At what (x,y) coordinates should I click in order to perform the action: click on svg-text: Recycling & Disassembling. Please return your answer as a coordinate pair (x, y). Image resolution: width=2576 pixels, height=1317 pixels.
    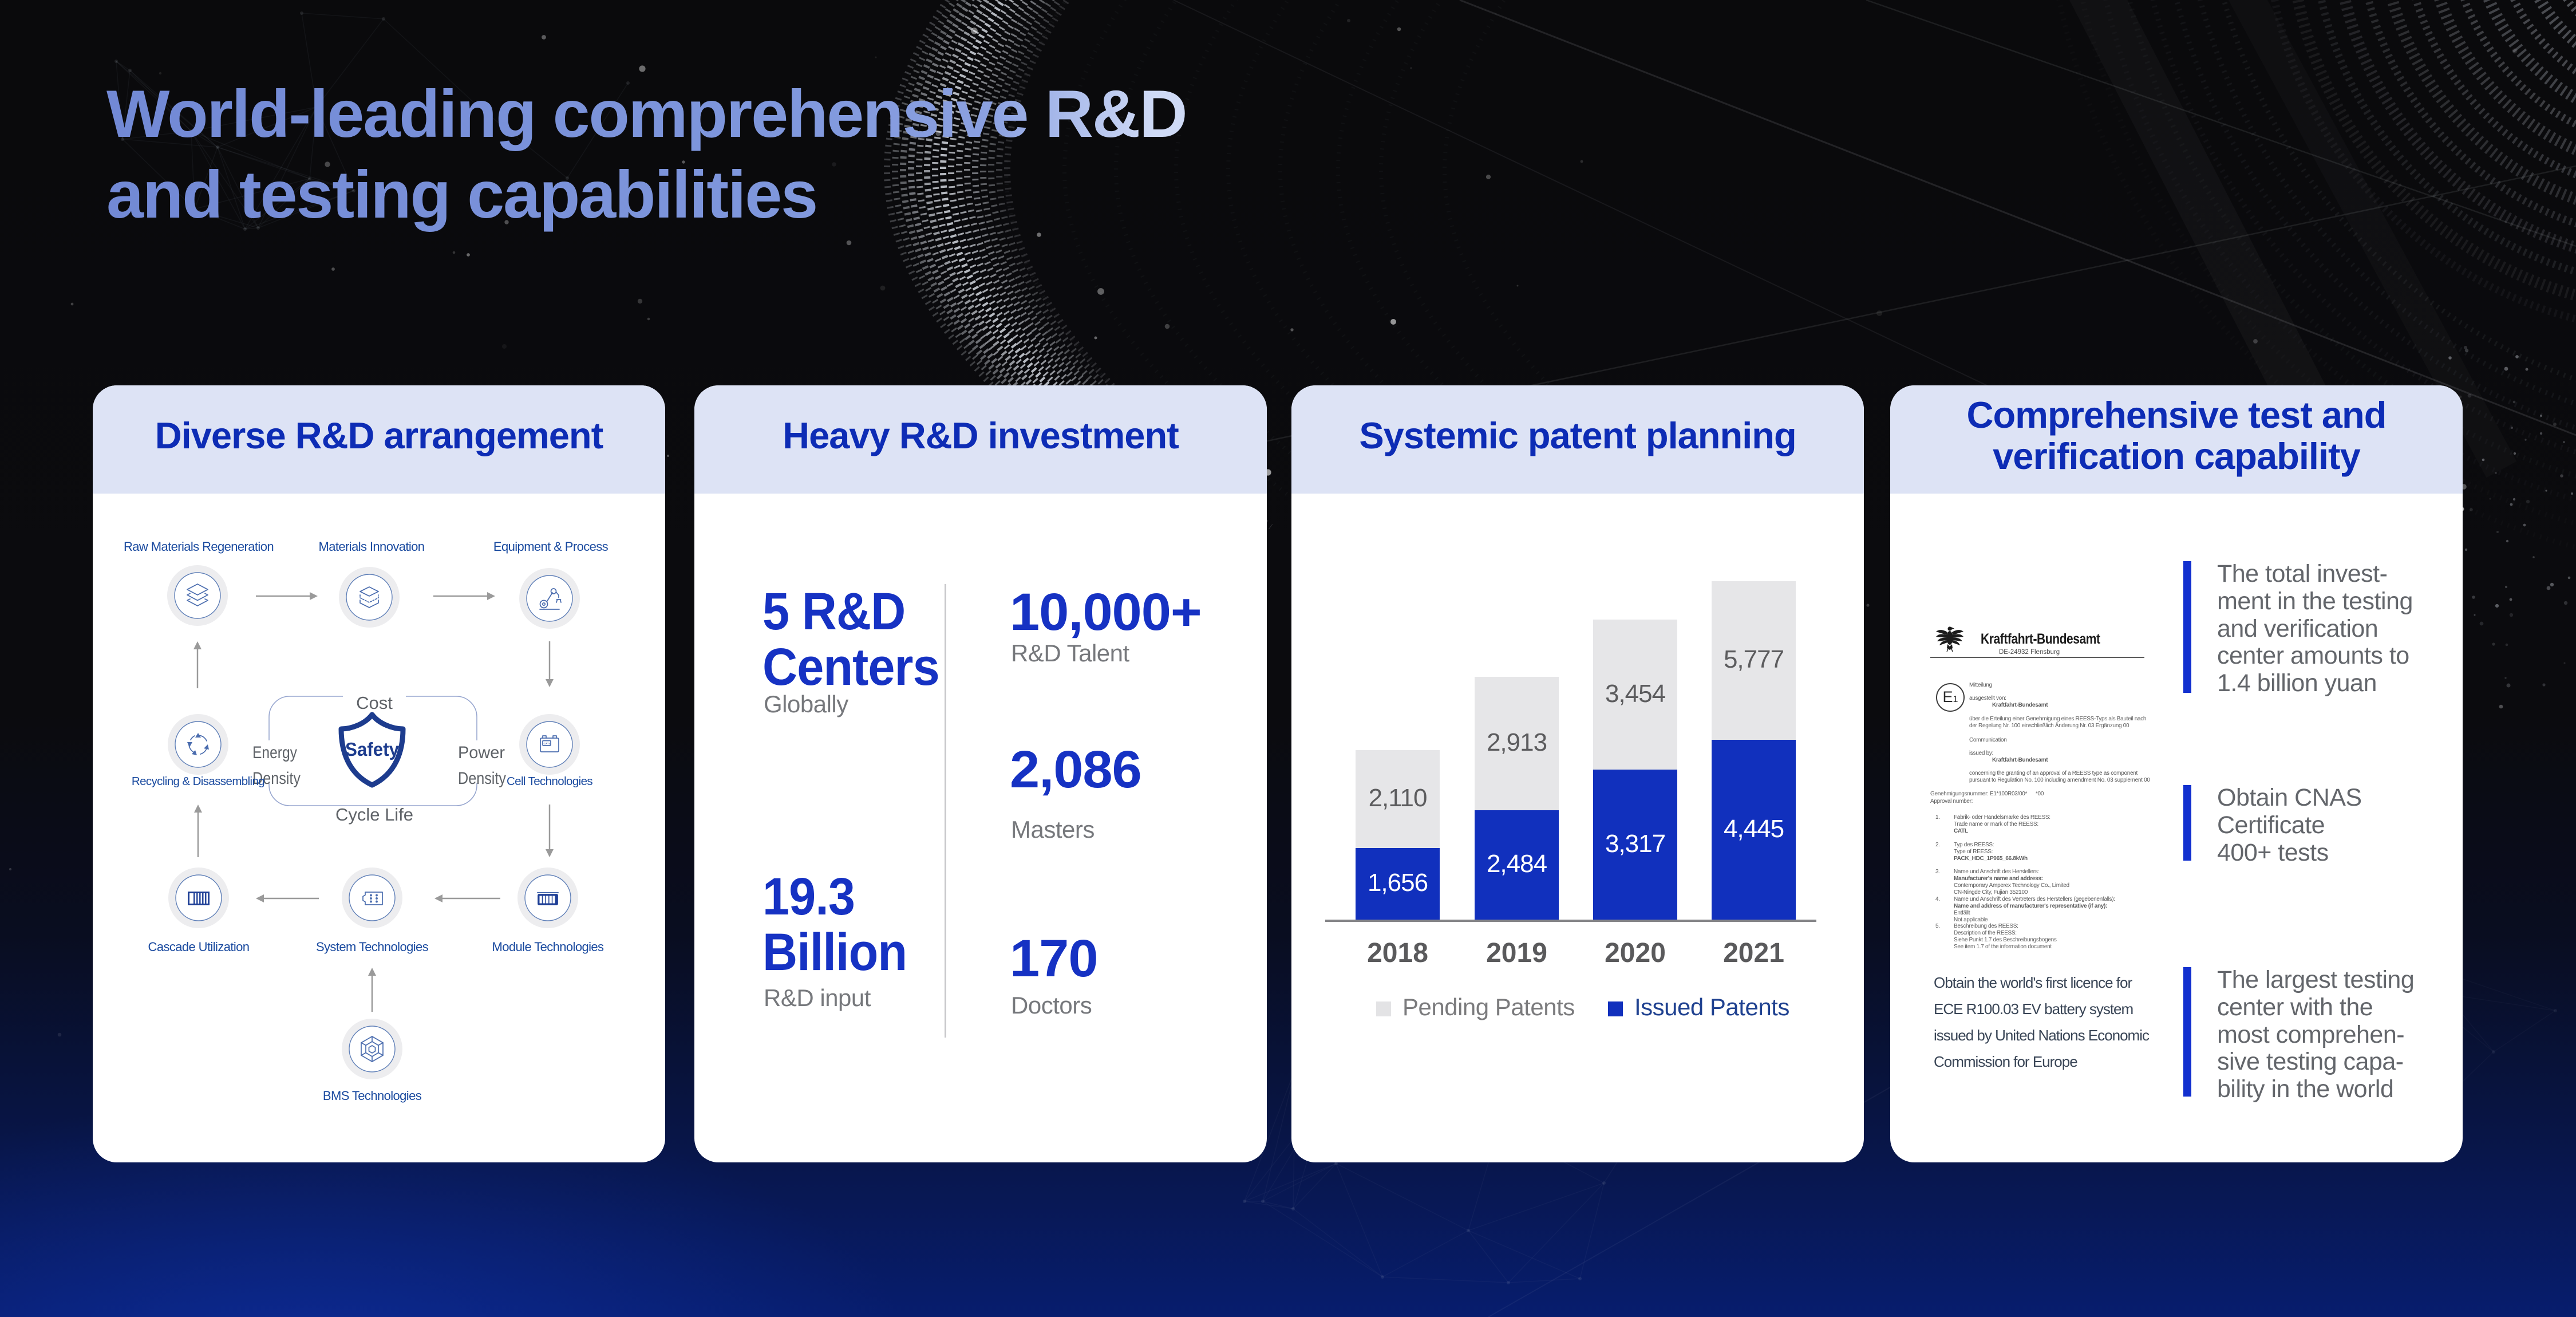
    Looking at the image, I should click on (198, 781).